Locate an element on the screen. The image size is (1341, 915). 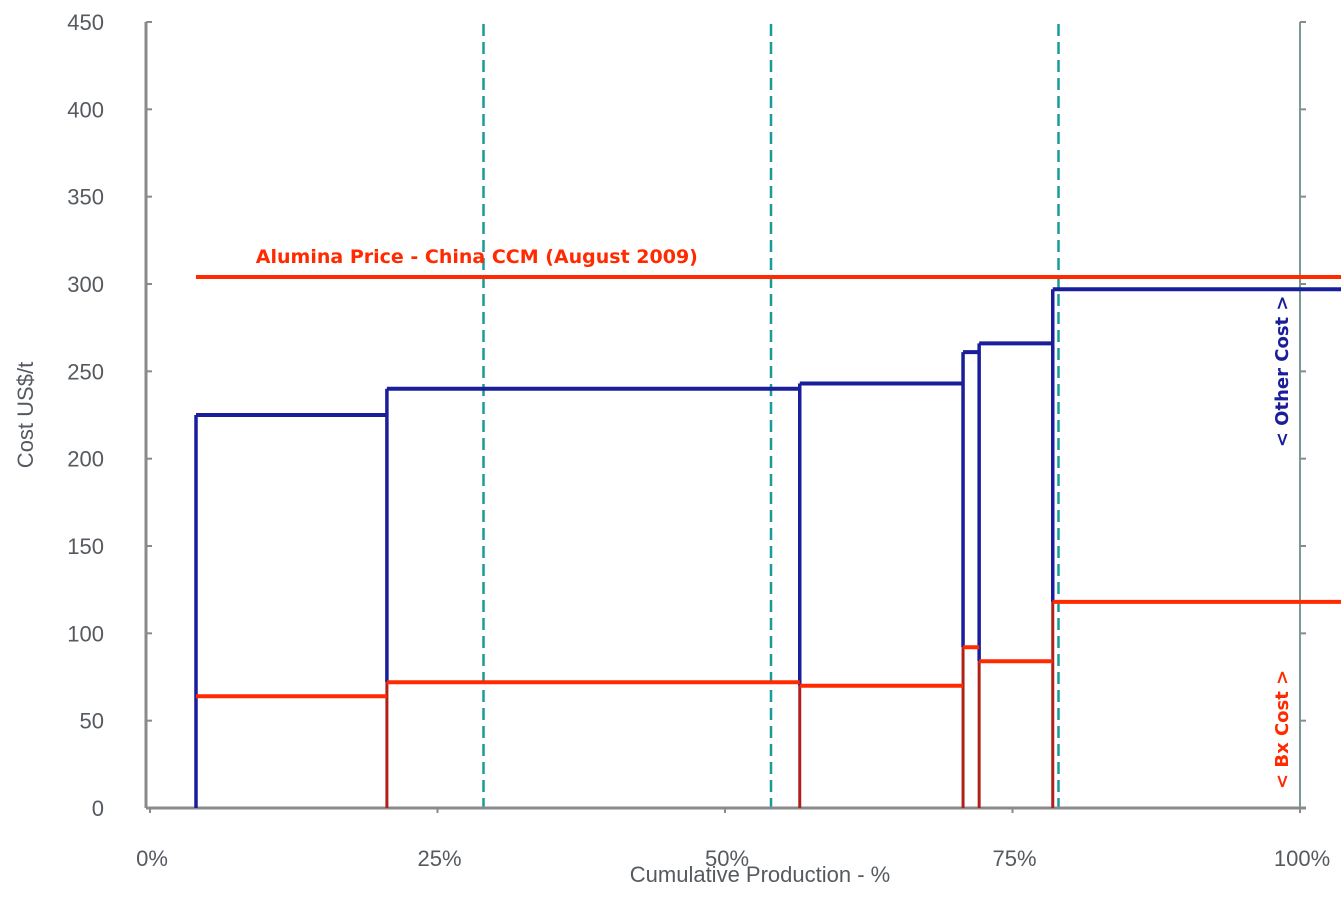
y-axis-title: Cost US$/t is located at coordinates (25, 415).